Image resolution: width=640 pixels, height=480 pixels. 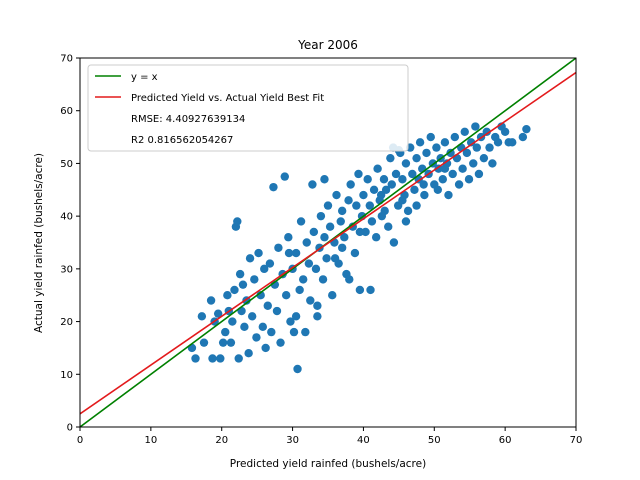 I want to click on y-tick-label: 10, so click(x=66, y=375).